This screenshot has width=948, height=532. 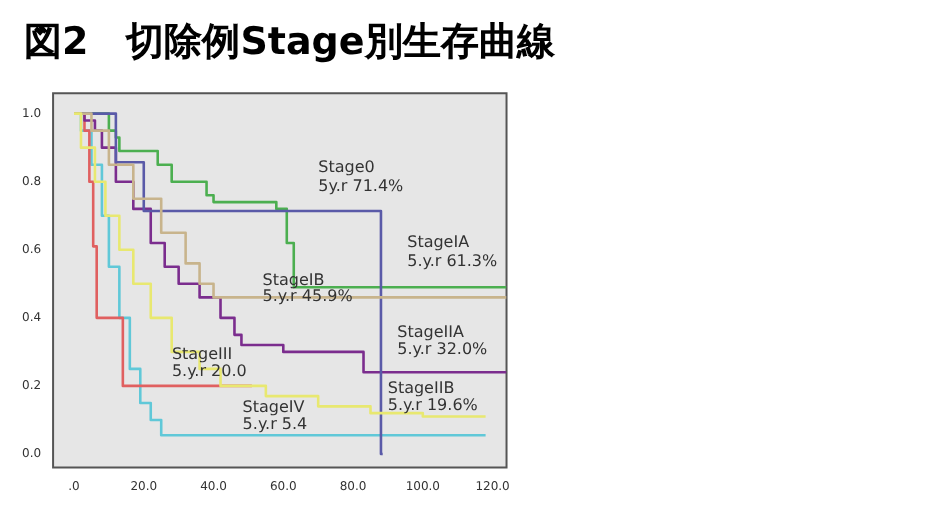 What do you see at coordinates (274, 406) in the screenshot?
I see `annotation: StageIV` at bounding box center [274, 406].